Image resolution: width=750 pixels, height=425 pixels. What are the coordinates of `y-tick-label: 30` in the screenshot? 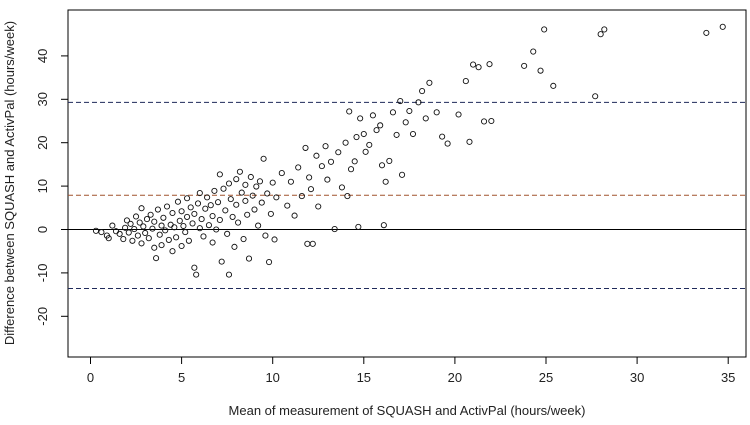 It's located at (42, 99).